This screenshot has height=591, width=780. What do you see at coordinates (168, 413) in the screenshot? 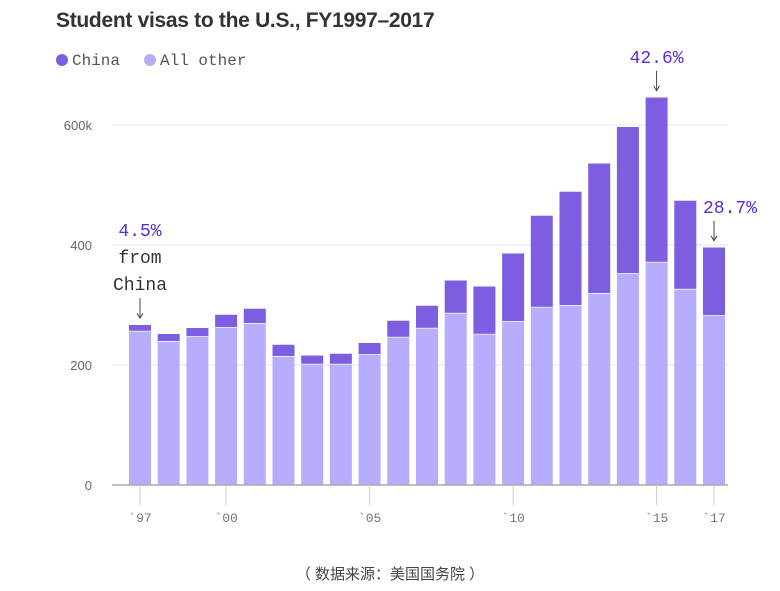
I see `bar-all-other-1998` at bounding box center [168, 413].